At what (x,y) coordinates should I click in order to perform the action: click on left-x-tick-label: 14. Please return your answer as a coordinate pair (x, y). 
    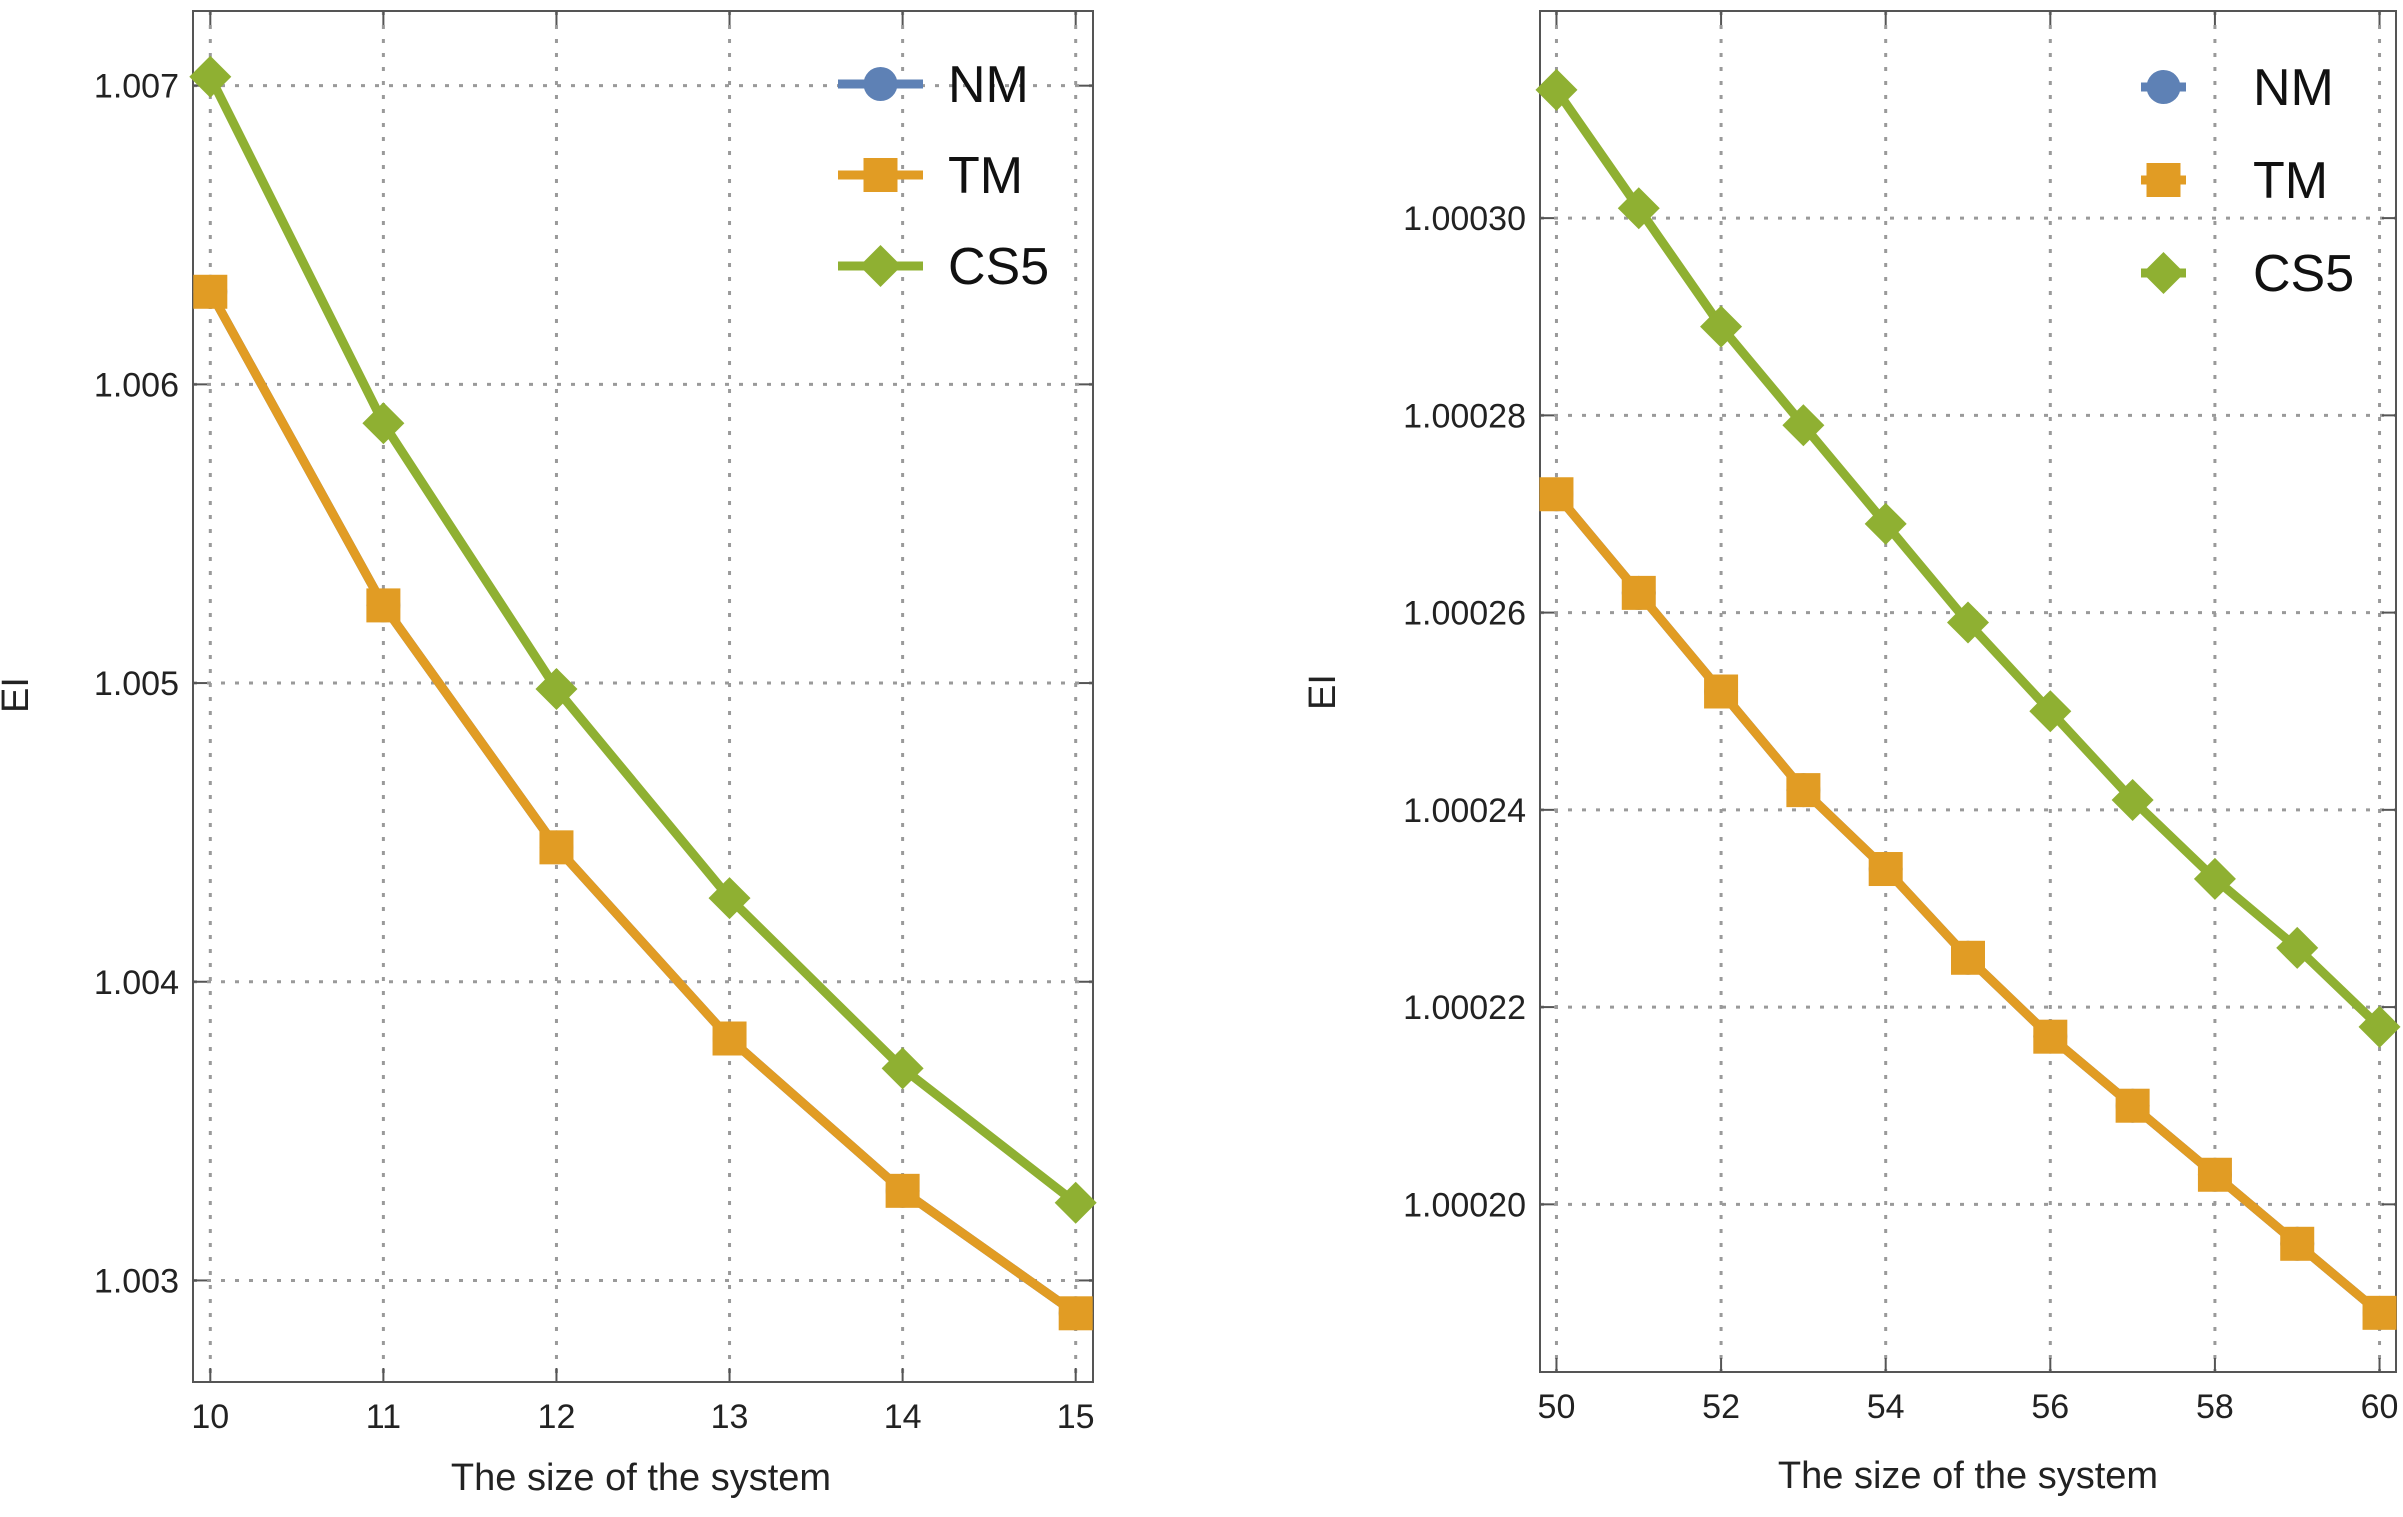
    Looking at the image, I should click on (903, 1417).